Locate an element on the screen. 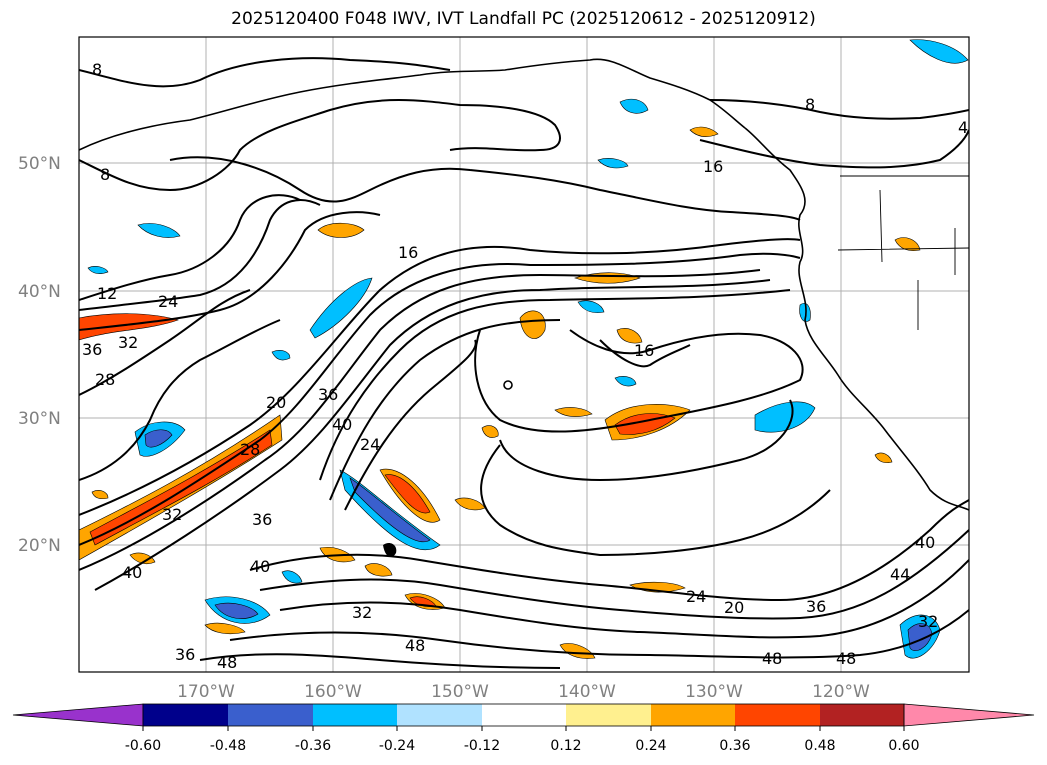 The image size is (1047, 765). lon-label-140w: 140°W is located at coordinates (587, 692).